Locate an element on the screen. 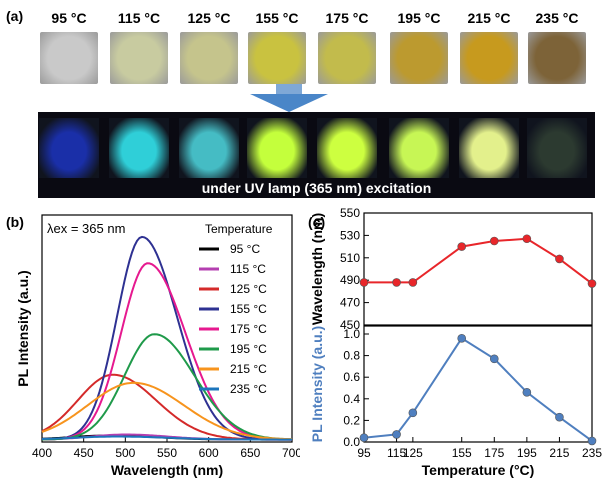 This screenshot has width=603, height=483. temperature-label: 175 °C is located at coordinates (347, 18).